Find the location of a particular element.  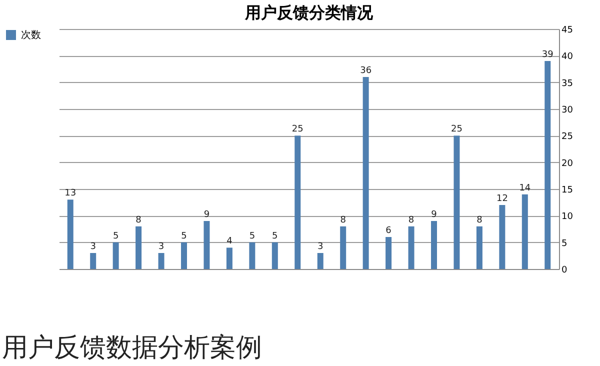

y-tick-label: 0 is located at coordinates (565, 271).